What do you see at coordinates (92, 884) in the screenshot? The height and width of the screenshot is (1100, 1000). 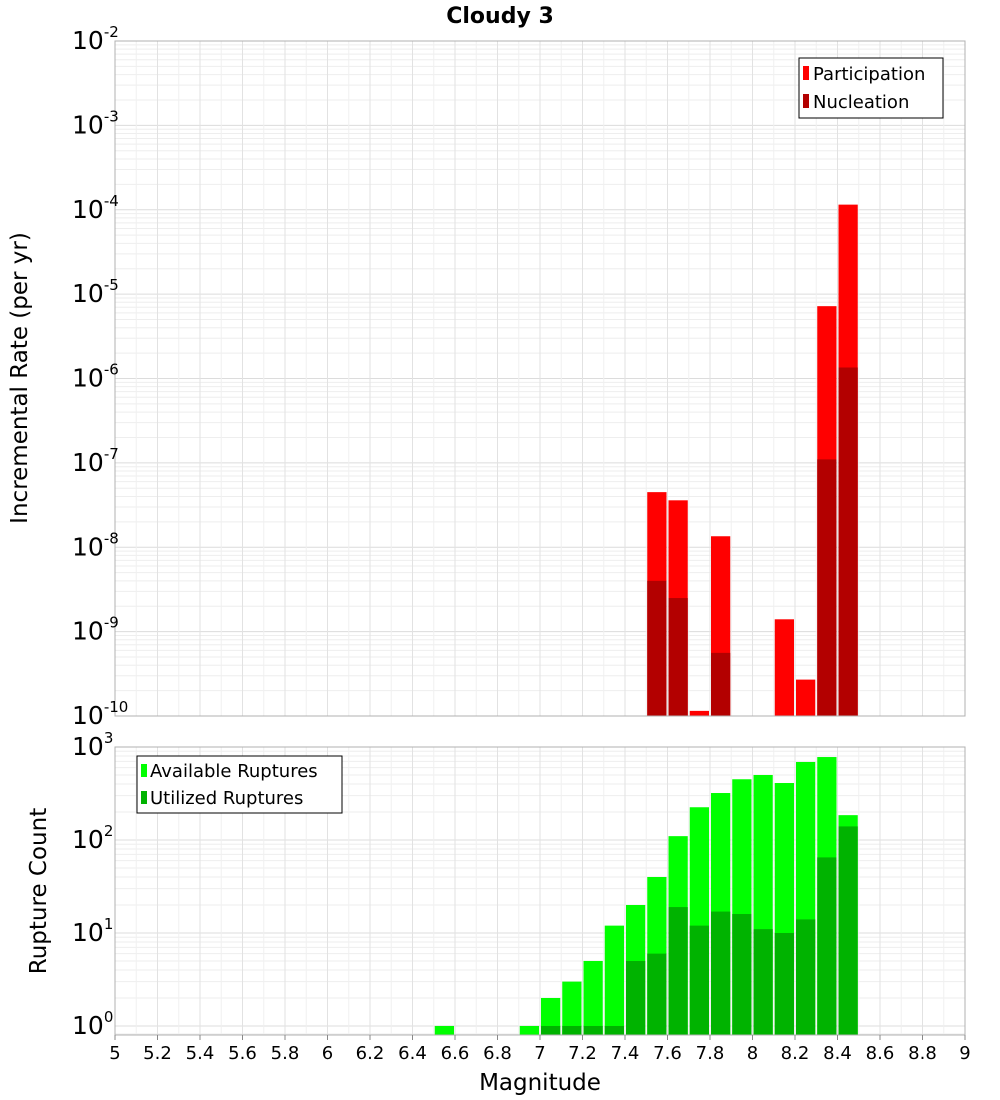 I see `bottom-y-tick-labels: 10³ 10² 10¹ 10⁰` at bounding box center [92, 884].